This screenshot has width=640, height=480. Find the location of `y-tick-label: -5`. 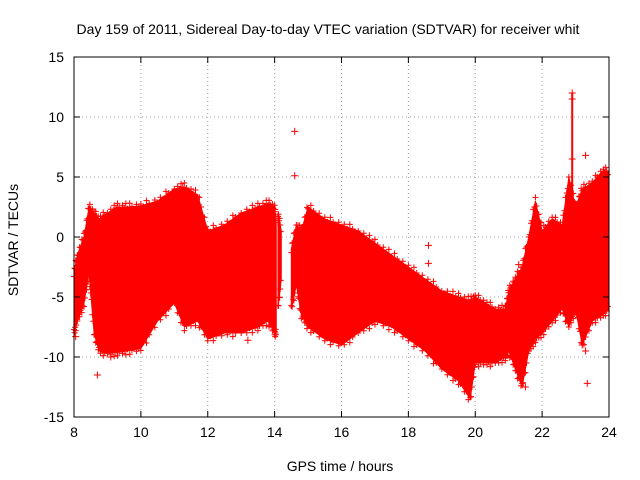

y-tick-label: -5 is located at coordinates (58, 297).